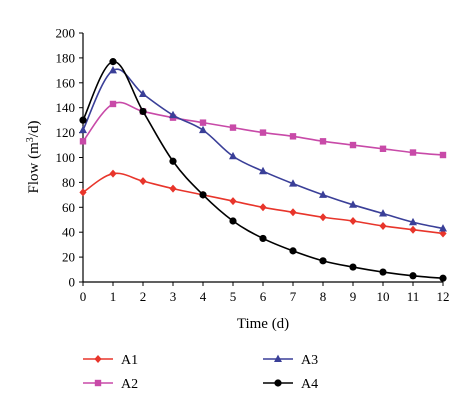  What do you see at coordinates (290, 384) in the screenshot?
I see `legend-item-a4: A4` at bounding box center [290, 384].